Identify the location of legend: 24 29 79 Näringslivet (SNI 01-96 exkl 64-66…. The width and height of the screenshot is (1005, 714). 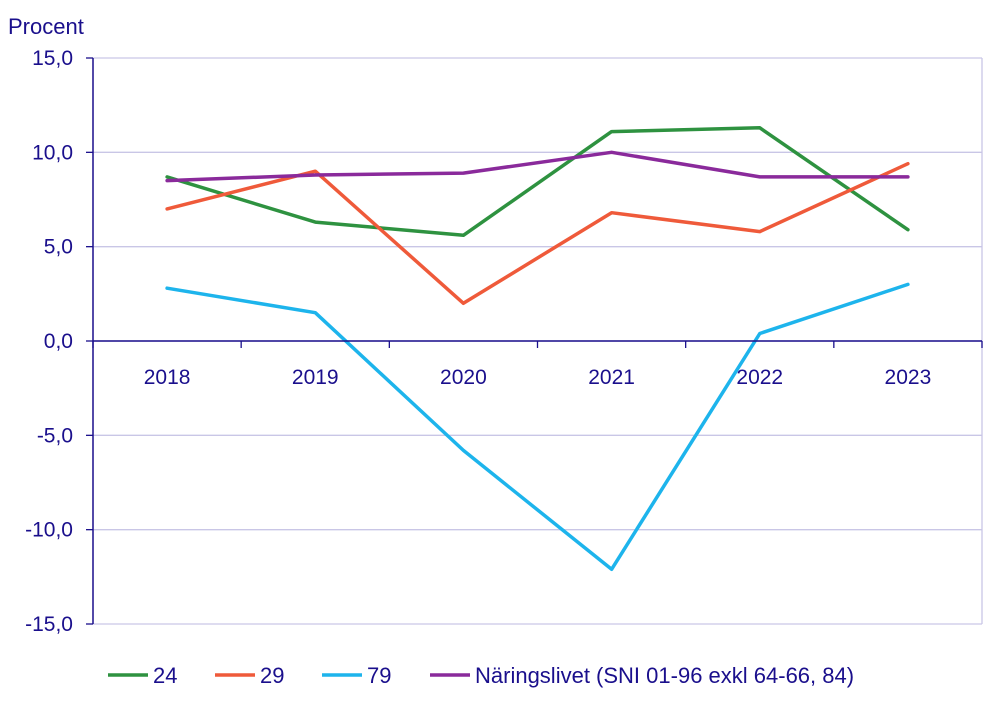
(481, 675).